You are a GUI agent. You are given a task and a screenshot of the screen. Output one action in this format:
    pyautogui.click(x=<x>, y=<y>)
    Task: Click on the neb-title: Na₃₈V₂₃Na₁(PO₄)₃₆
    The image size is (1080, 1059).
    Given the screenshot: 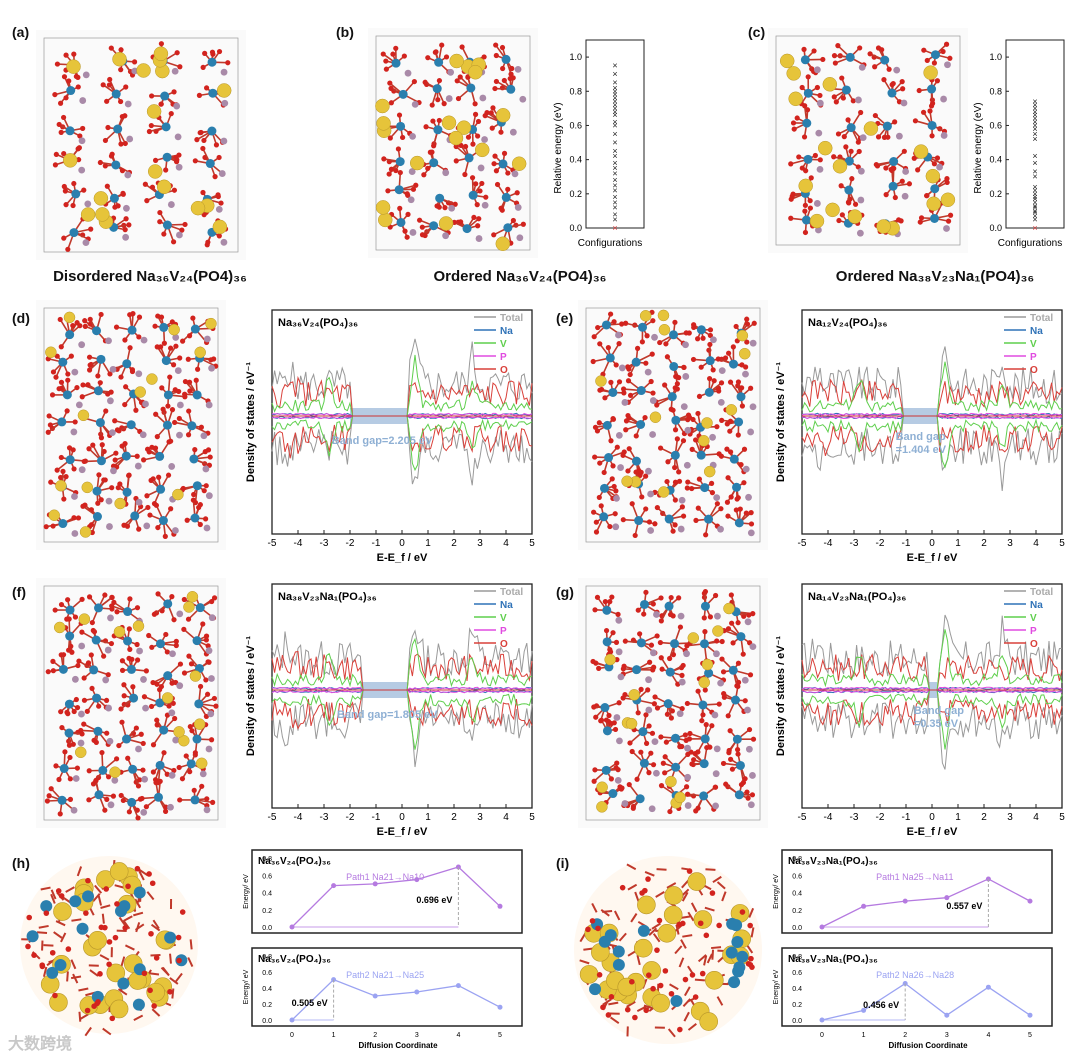 What is the action you would take?
    pyautogui.click(x=833, y=959)
    